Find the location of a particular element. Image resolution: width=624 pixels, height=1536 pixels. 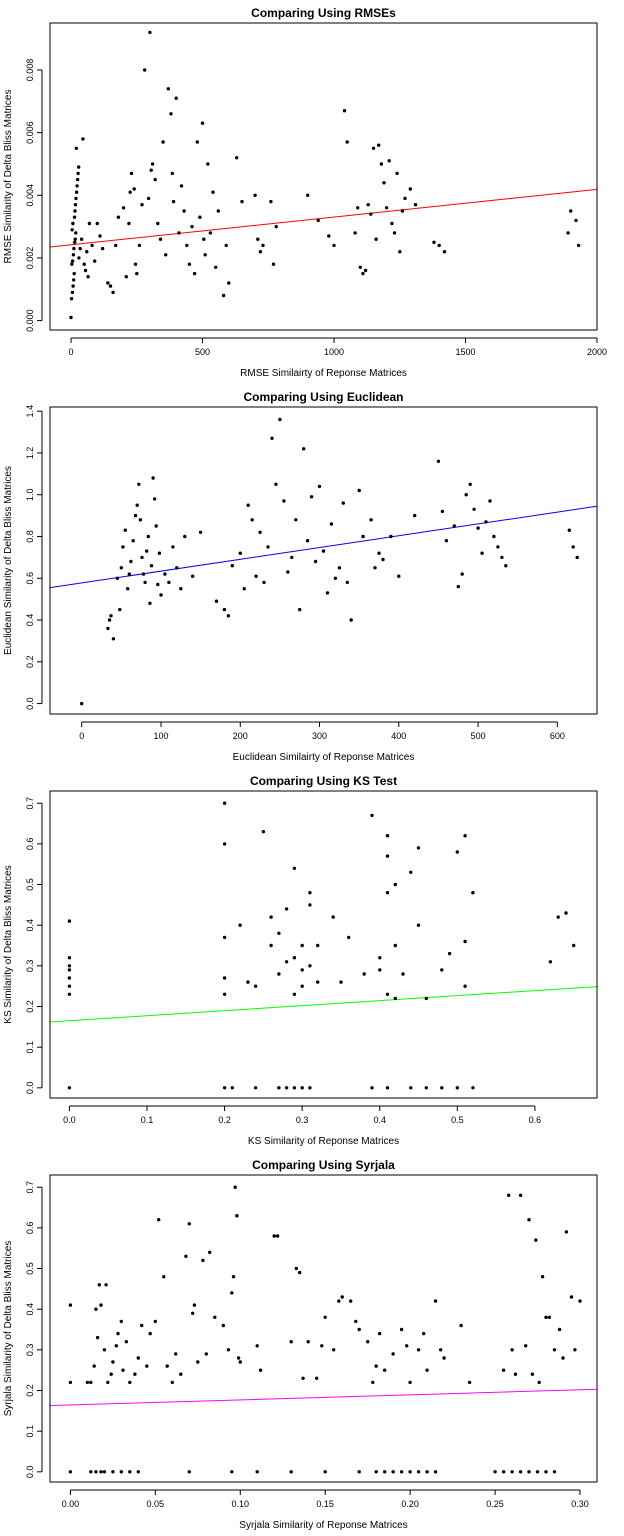

y-axis-label: RMSE Similarity of Delta Bliss Matrices is located at coordinates (8, 177).